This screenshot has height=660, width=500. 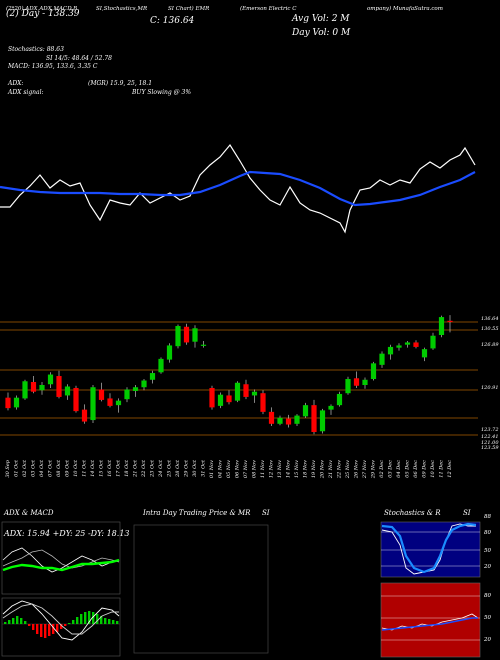 What do you see at coordinates (490, 448) in the screenshot?
I see `price-axis-label: 123.59` at bounding box center [490, 448].